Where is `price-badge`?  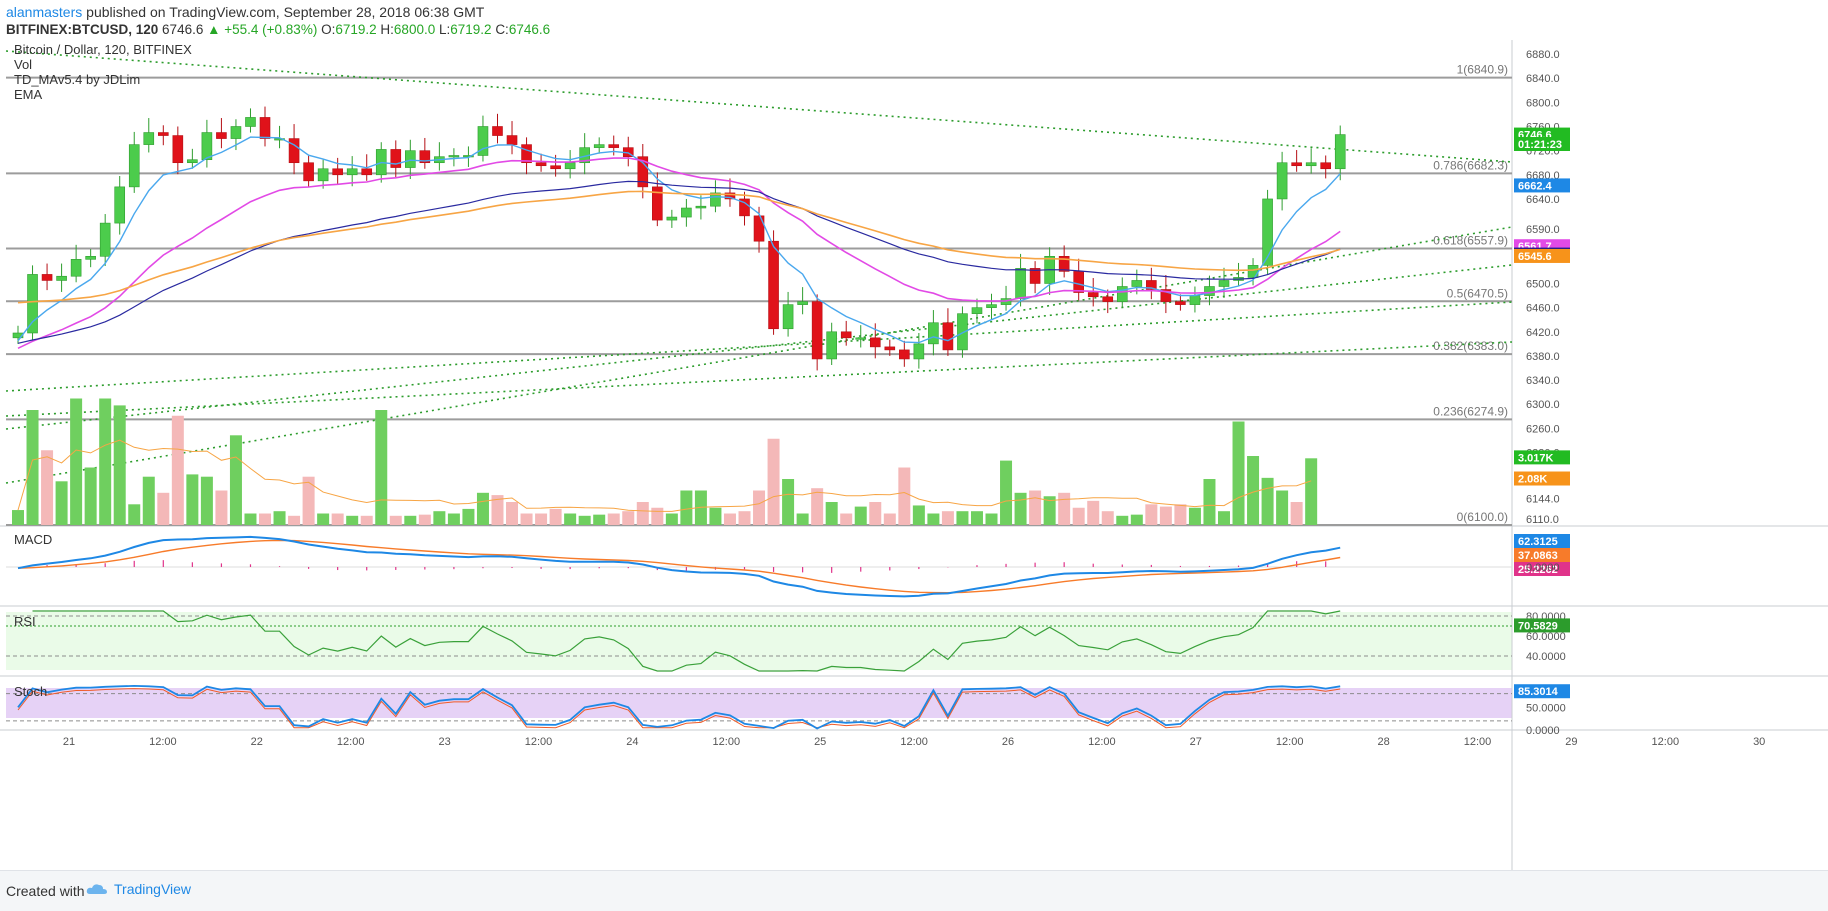
price-badge is located at coordinates (1542, 457).